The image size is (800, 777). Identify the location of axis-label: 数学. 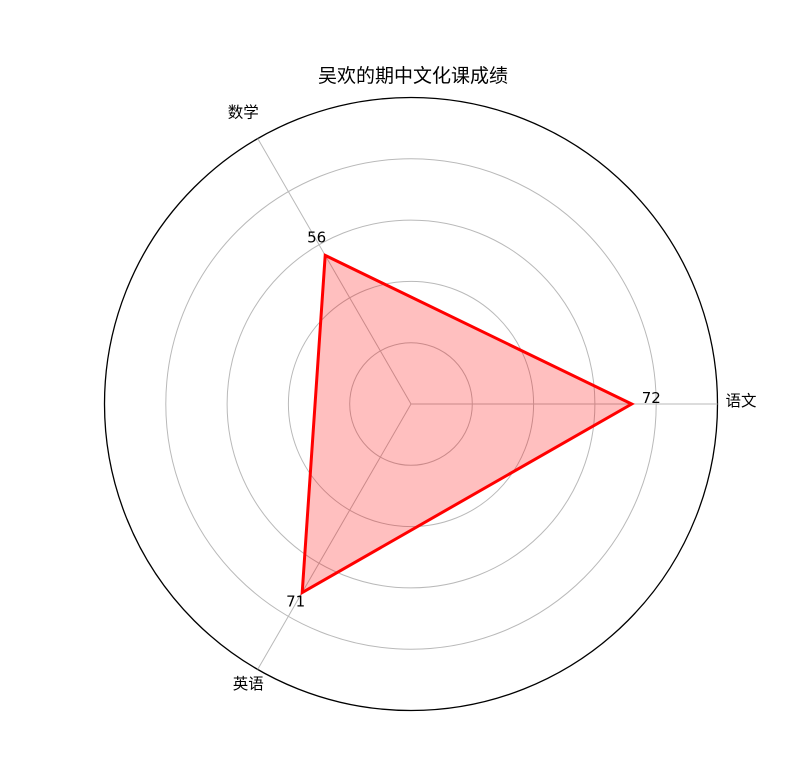
(243, 112).